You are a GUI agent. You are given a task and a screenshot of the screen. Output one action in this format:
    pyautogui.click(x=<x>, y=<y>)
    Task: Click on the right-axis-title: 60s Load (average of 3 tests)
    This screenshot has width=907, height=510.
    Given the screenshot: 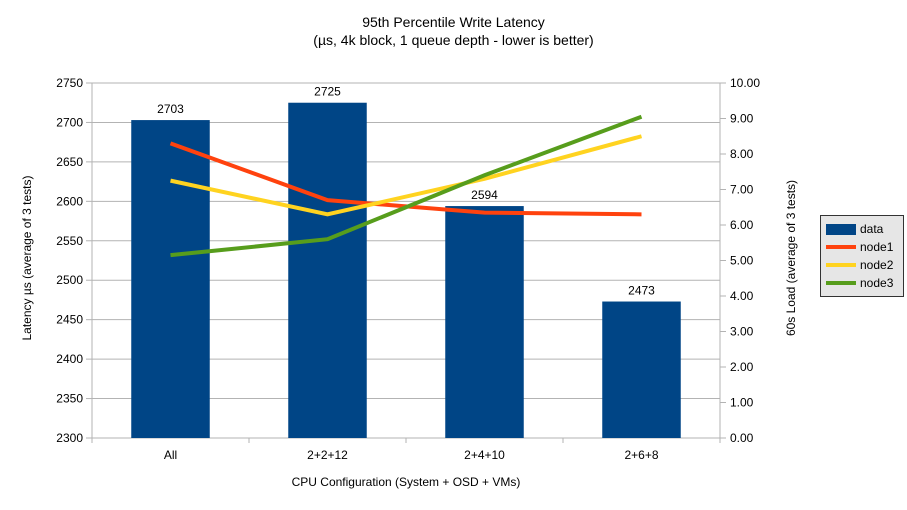 What is the action you would take?
    pyautogui.click(x=791, y=258)
    